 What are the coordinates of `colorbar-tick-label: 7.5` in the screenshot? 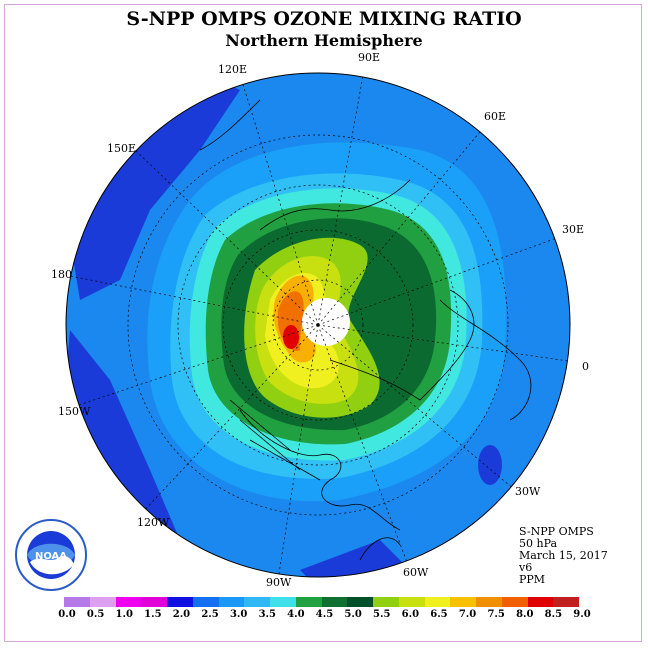 It's located at (496, 614).